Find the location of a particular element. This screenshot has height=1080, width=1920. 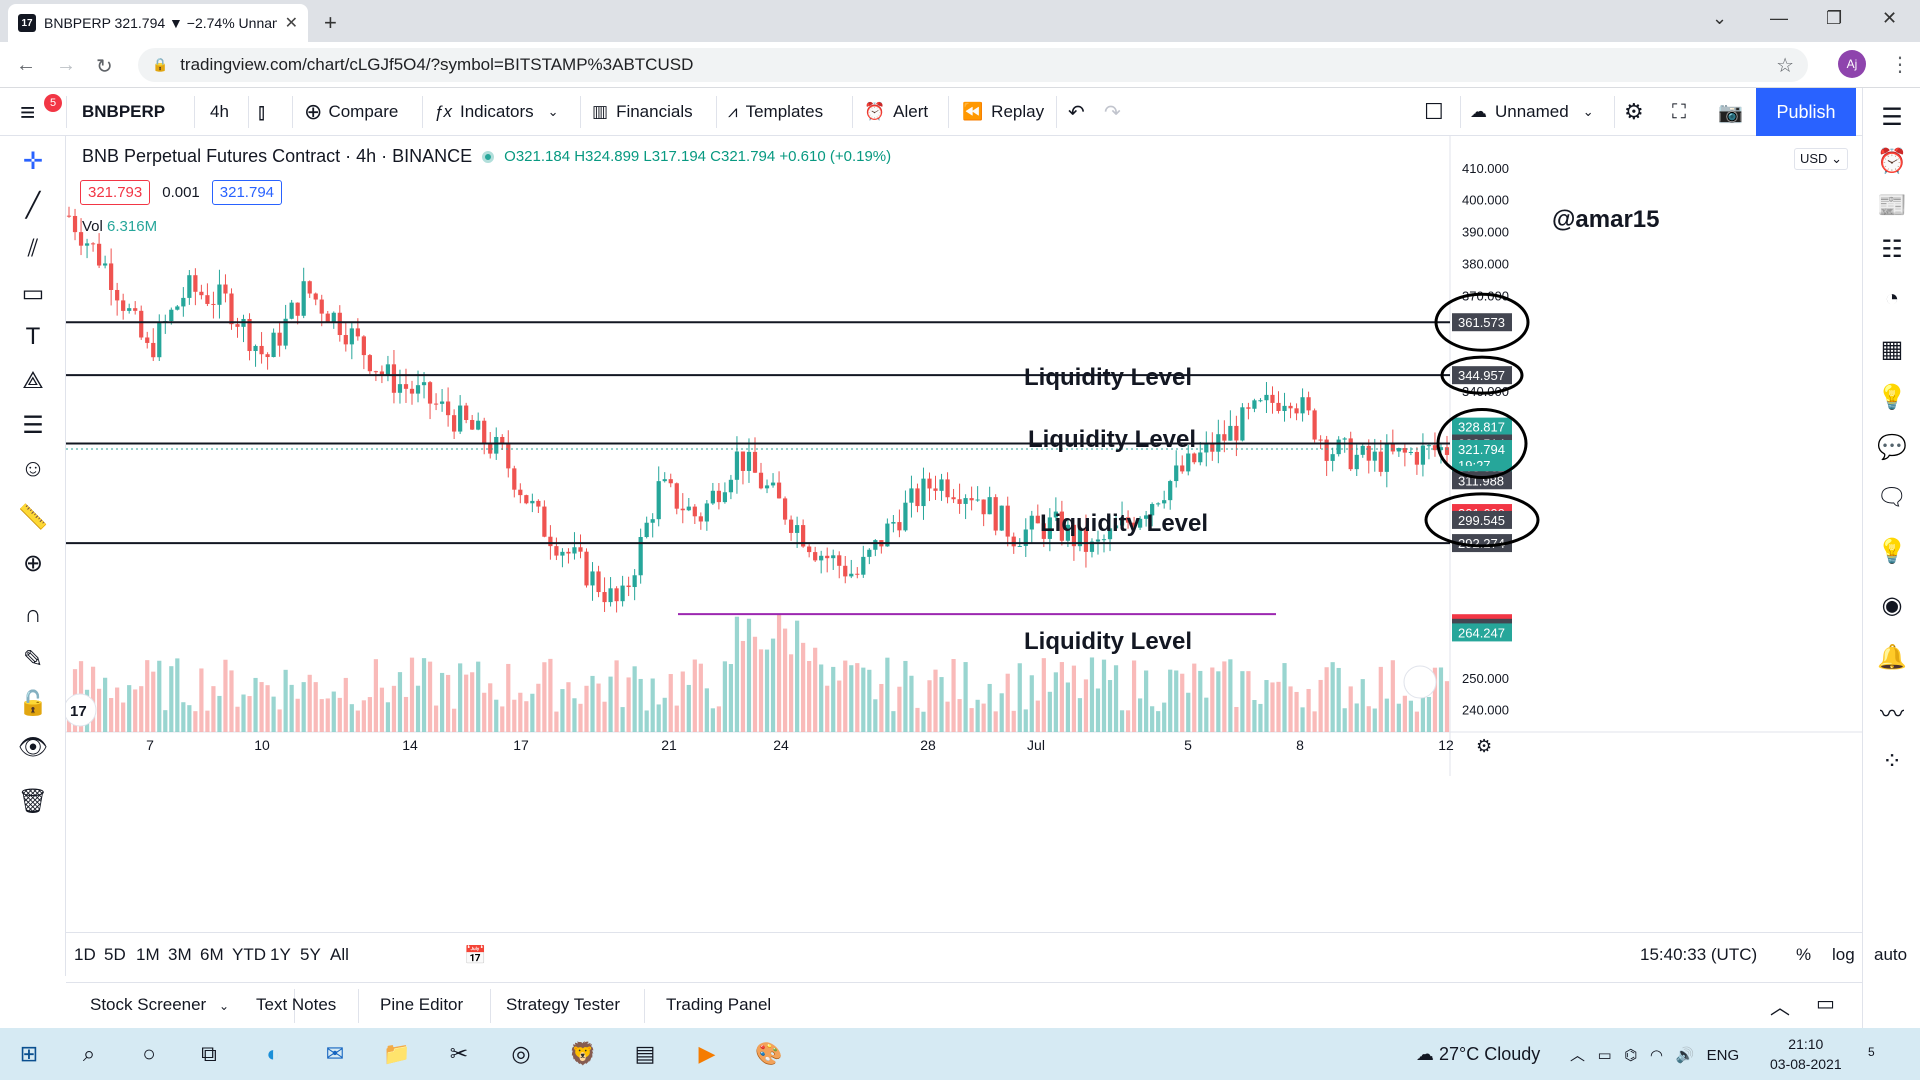

wifi-icon: ◠ is located at coordinates (1656, 1055).